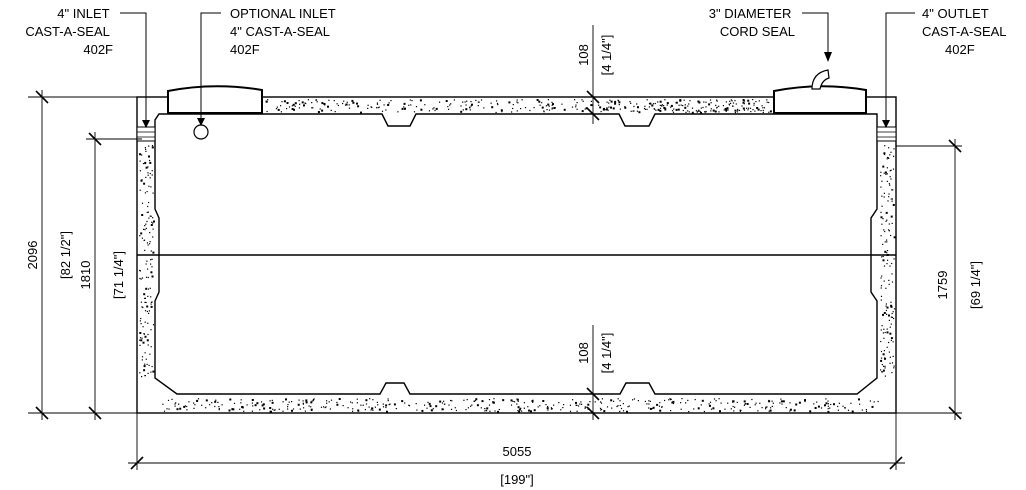 This screenshot has height=490, width=1026. I want to click on length-in: [199"], so click(517, 479).